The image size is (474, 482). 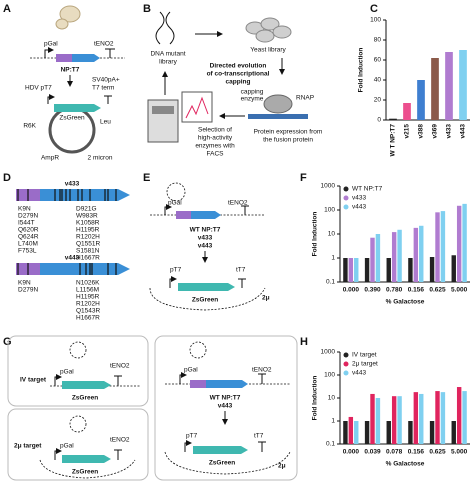 What do you see at coordinates (225, 398) in the screenshot?
I see `variant-label: WT NP:T7` at bounding box center [225, 398].